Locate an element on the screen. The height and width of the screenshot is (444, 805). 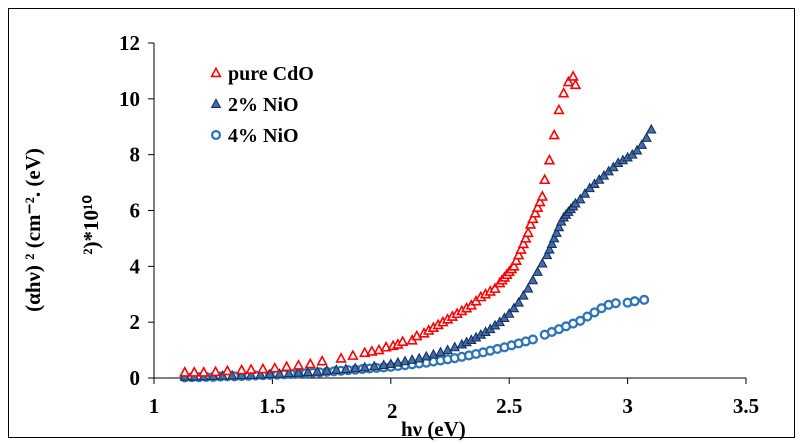
y-tick-labels: 0 2 4 6 8 10 12 is located at coordinates (130, 210).